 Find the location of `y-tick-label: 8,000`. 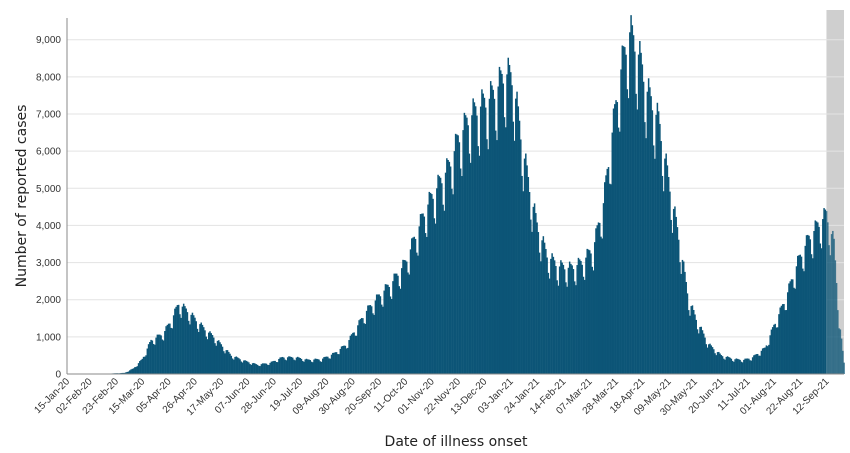

y-tick-label: 8,000 is located at coordinates (48, 77).